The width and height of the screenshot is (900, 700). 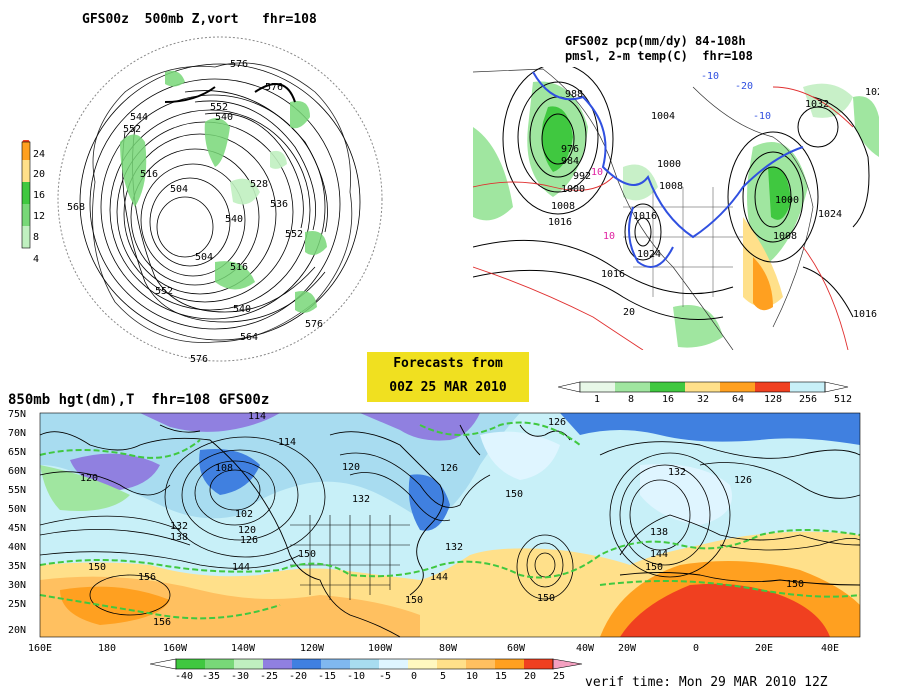 I want to click on vort-map-title: GFS00z 500mb Z,vort fhr=108, so click(x=199, y=19).